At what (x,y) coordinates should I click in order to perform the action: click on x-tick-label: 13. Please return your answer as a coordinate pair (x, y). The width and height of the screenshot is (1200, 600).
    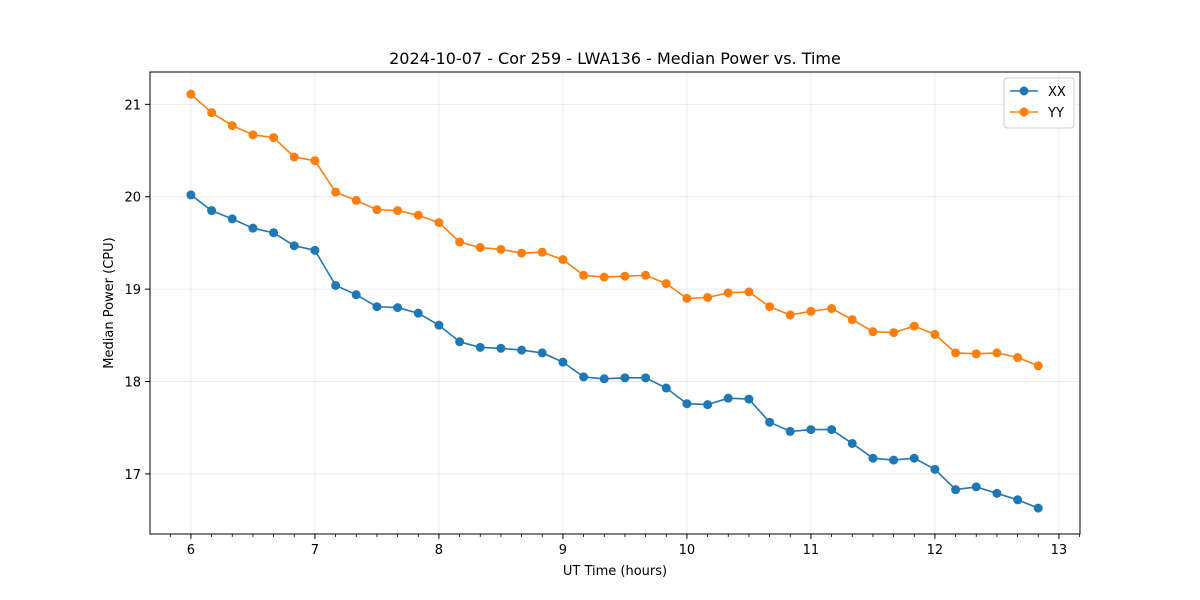
    Looking at the image, I should click on (1059, 550).